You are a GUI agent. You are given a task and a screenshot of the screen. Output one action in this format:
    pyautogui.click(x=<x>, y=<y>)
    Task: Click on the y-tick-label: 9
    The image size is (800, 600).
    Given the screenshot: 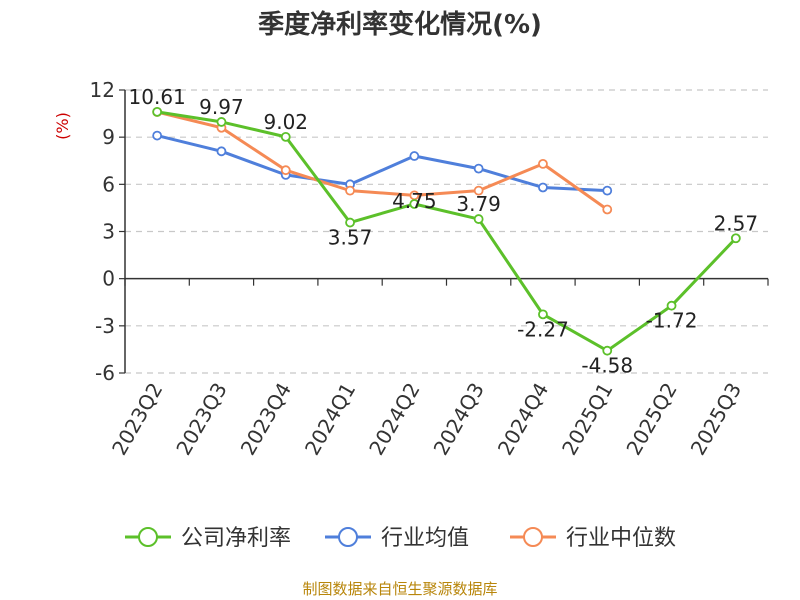 What is the action you would take?
    pyautogui.click(x=108, y=137)
    